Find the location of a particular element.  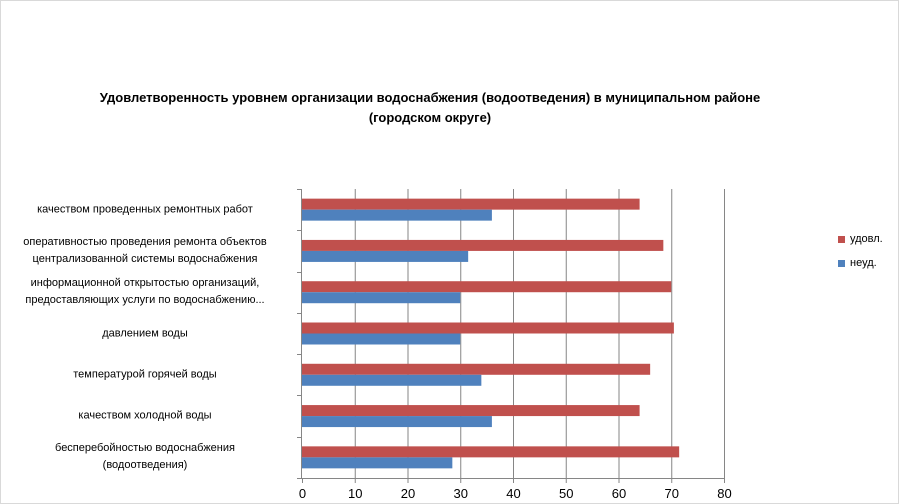

legend-item-satisfied: удовл. is located at coordinates (860, 239).